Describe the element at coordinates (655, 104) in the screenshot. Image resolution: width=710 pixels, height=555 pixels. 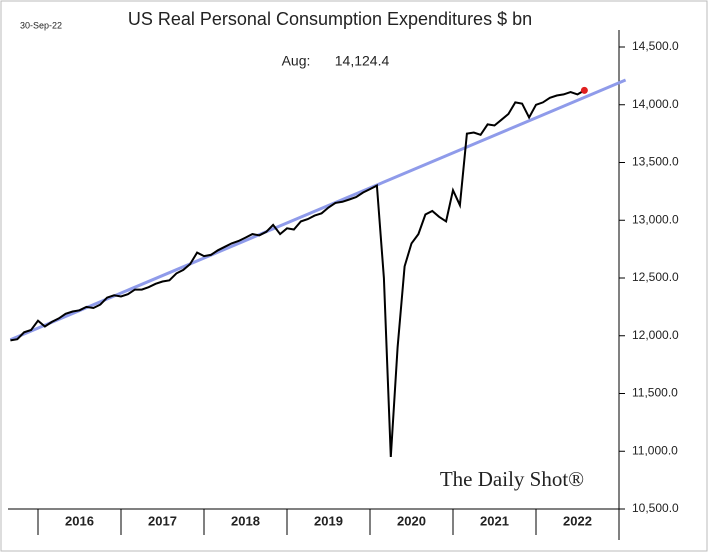
I see `y-tick-label: 14,000.0` at that location.